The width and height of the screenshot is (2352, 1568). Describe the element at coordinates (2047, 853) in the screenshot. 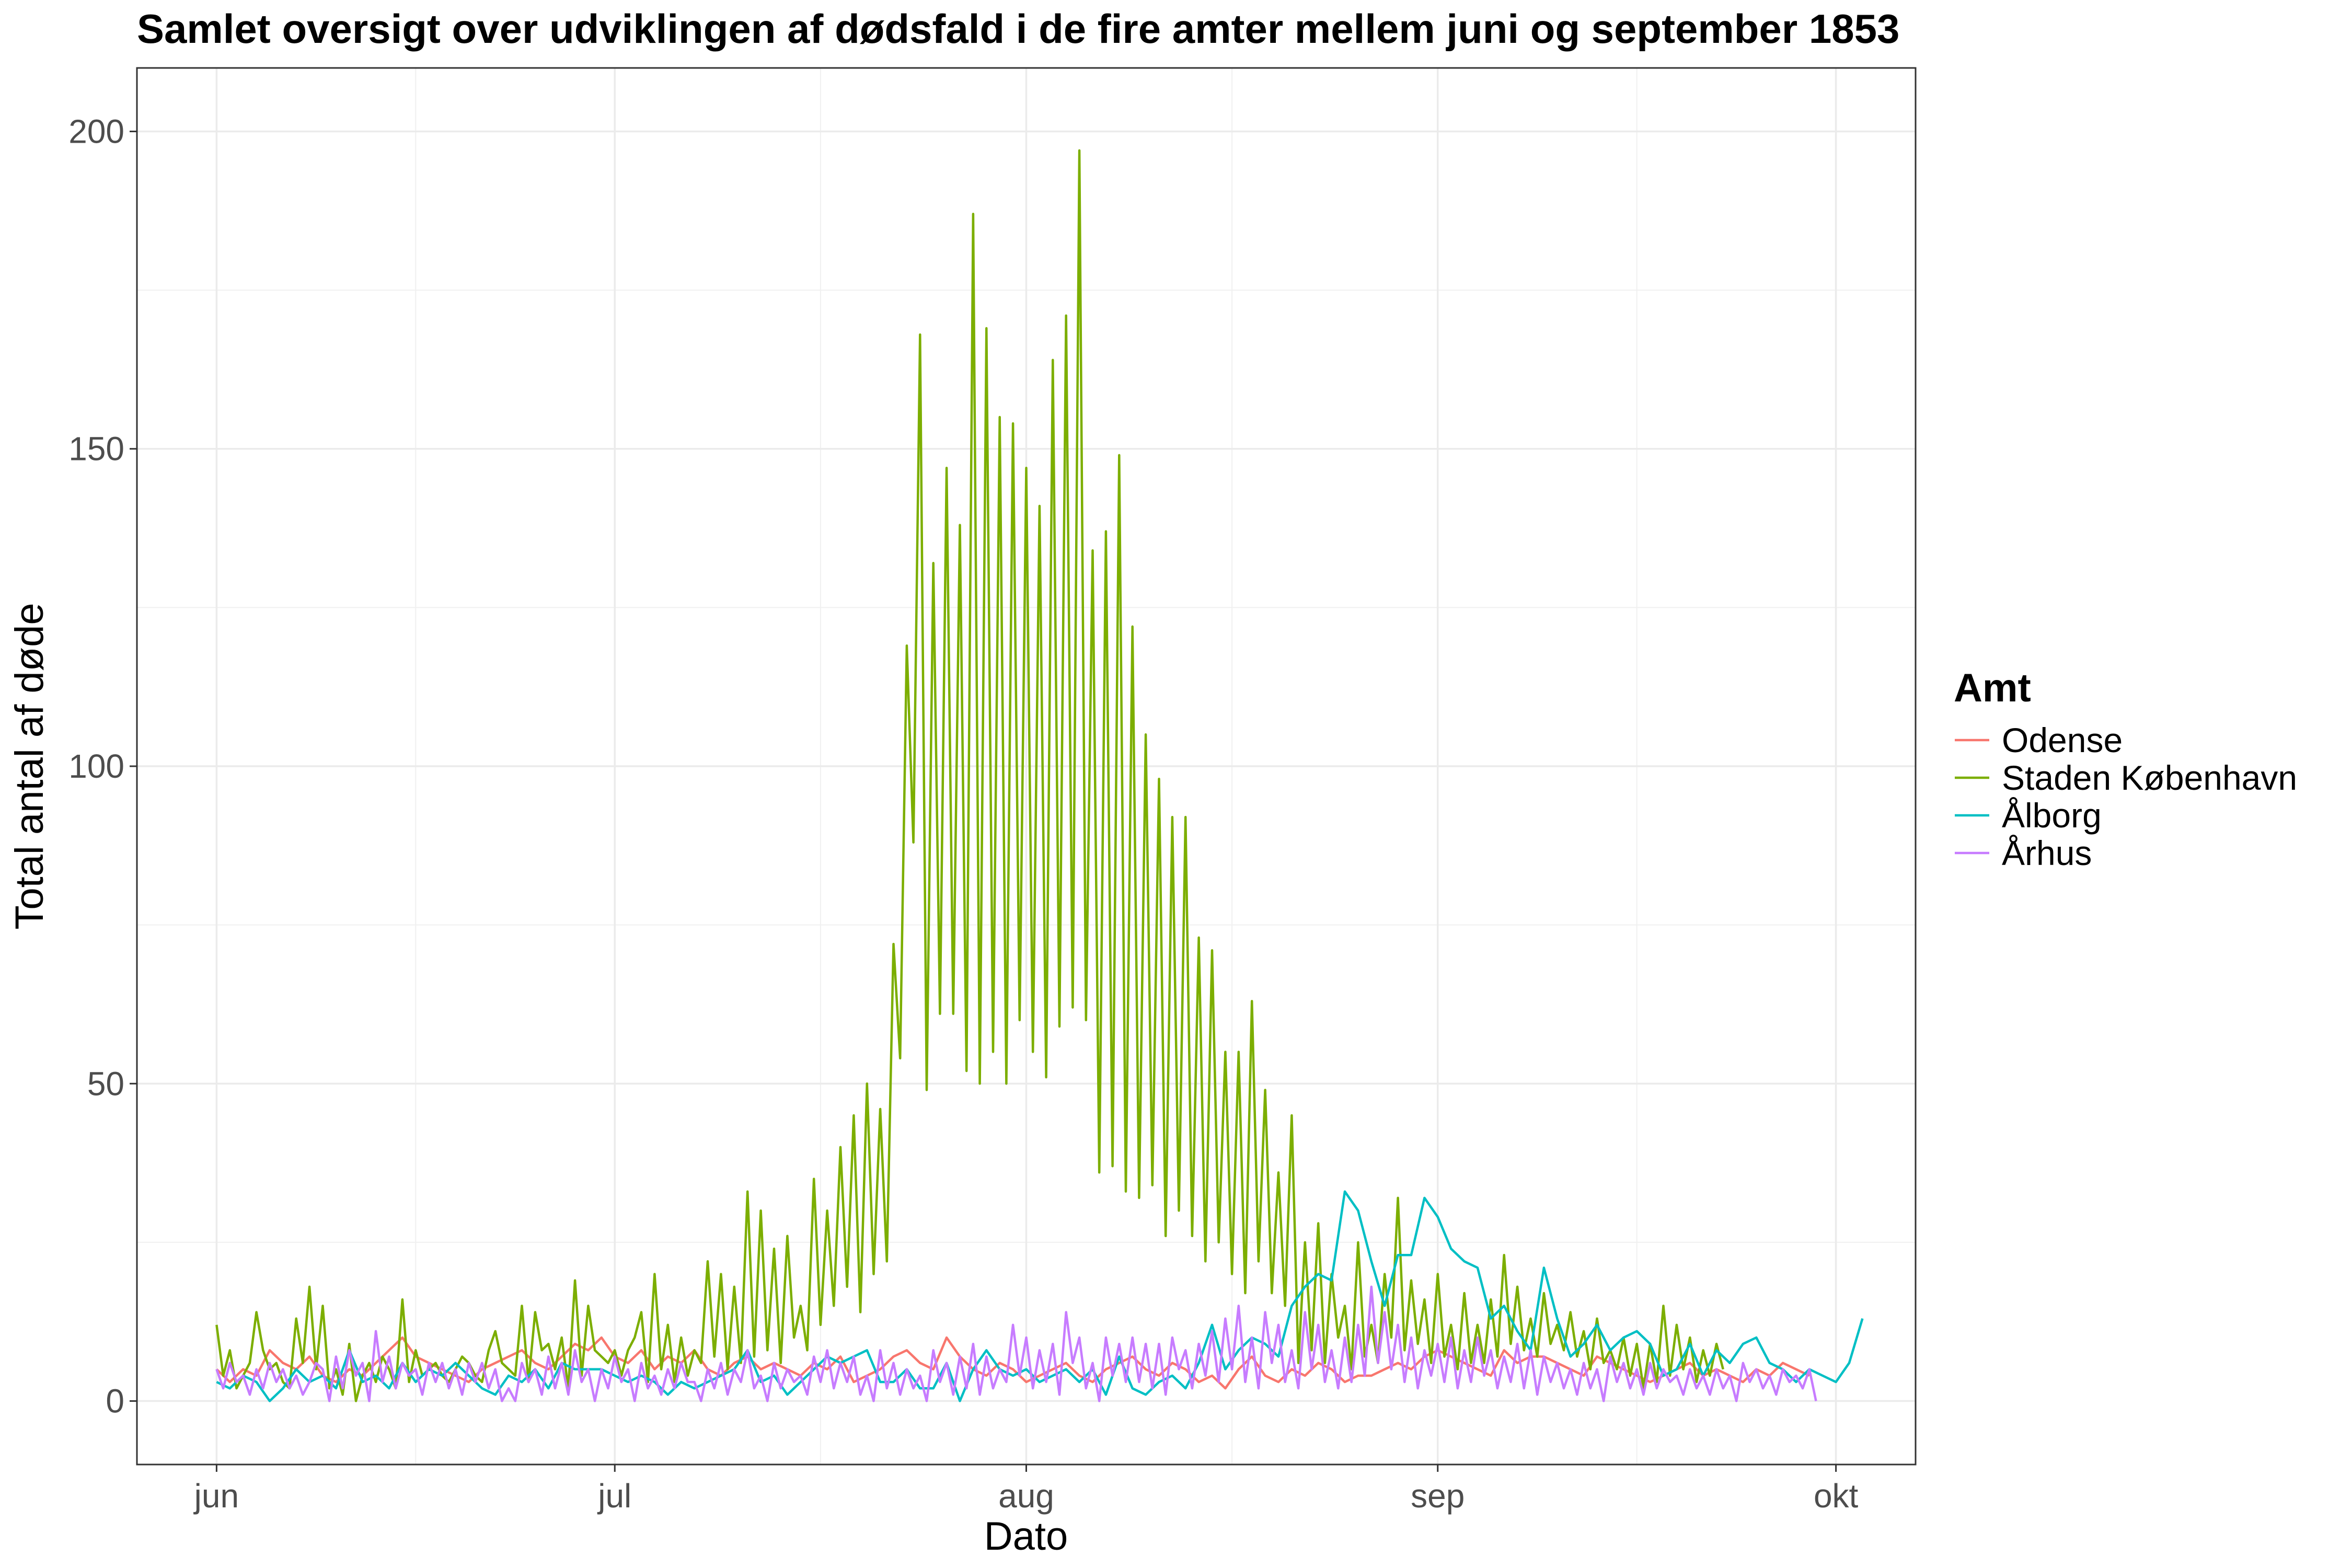

I see `legend-label: Århus` at that location.